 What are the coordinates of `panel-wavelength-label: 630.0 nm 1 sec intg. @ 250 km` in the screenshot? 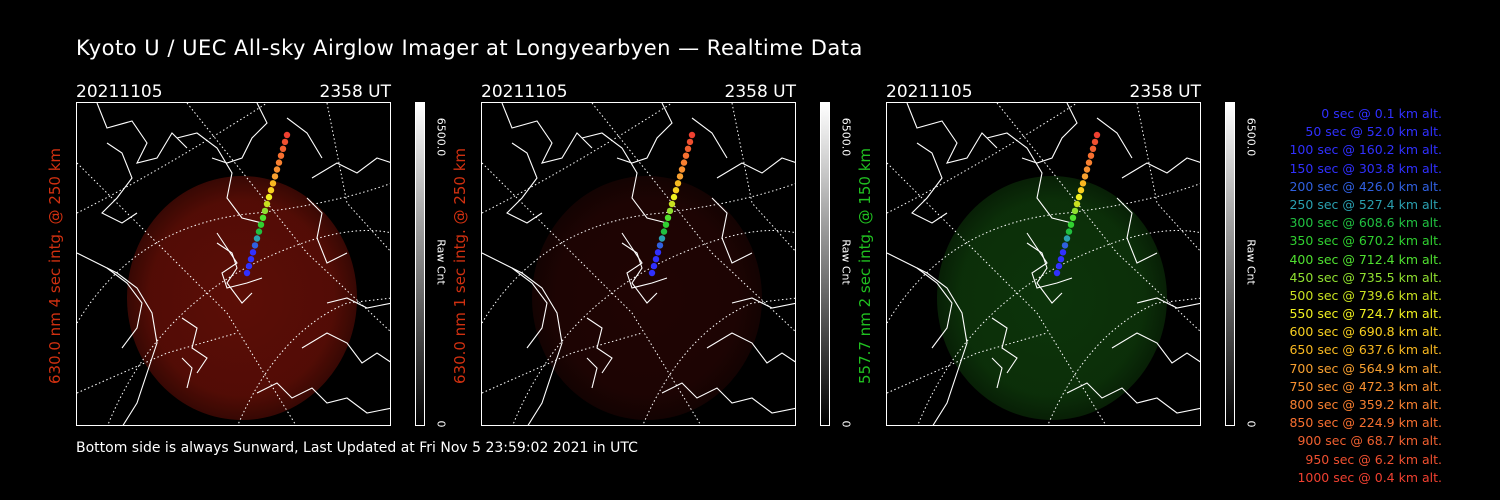 It's located at (460, 266).